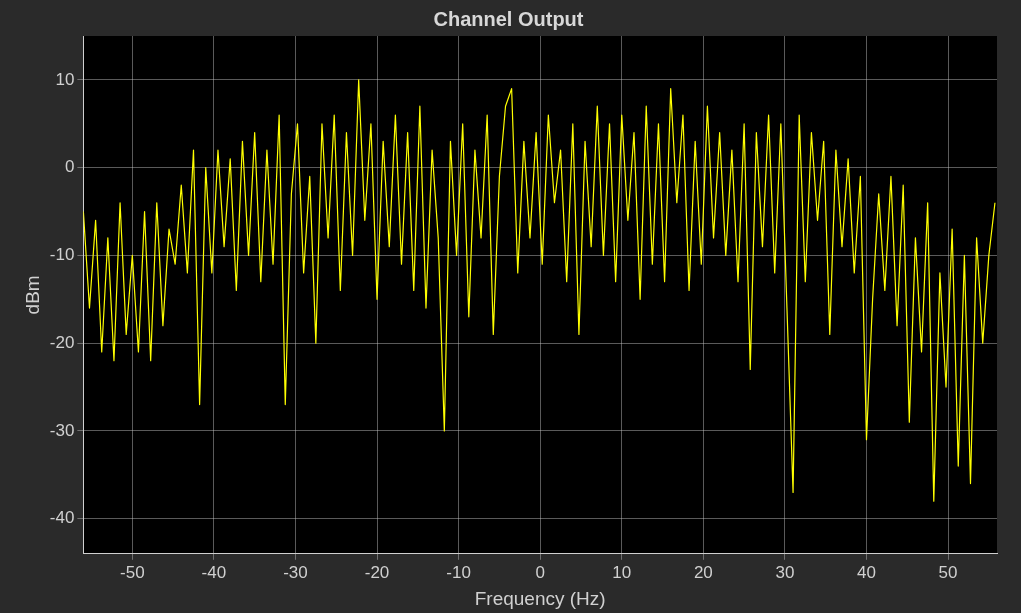  Describe the element at coordinates (948, 572) in the screenshot. I see `x-tick-label: 50` at that location.